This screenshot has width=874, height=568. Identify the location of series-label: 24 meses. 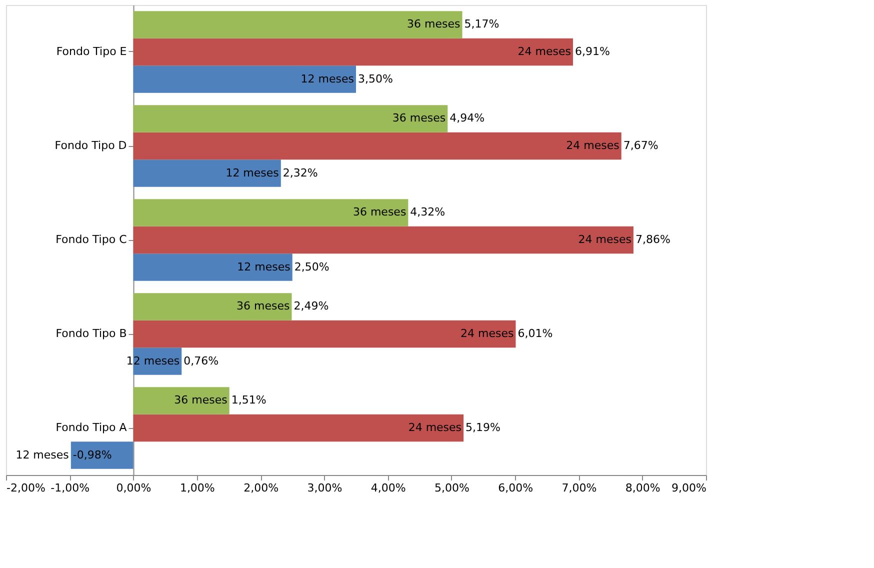
(545, 51).